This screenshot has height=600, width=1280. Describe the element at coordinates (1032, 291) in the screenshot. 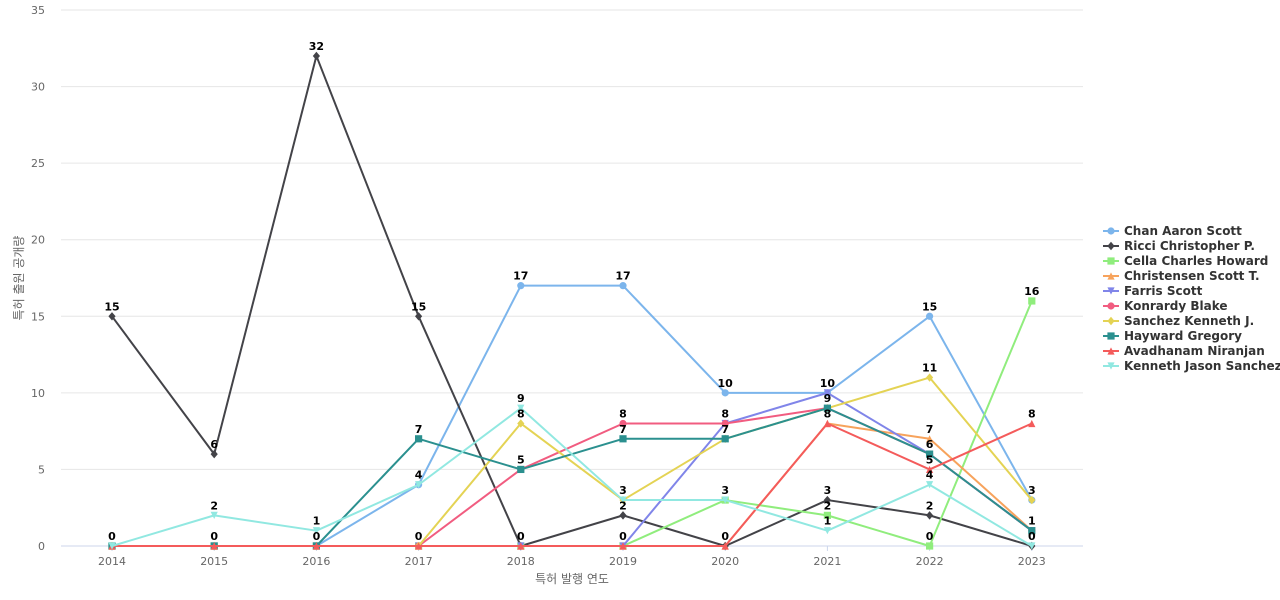

I see `data-label: 16` at that location.